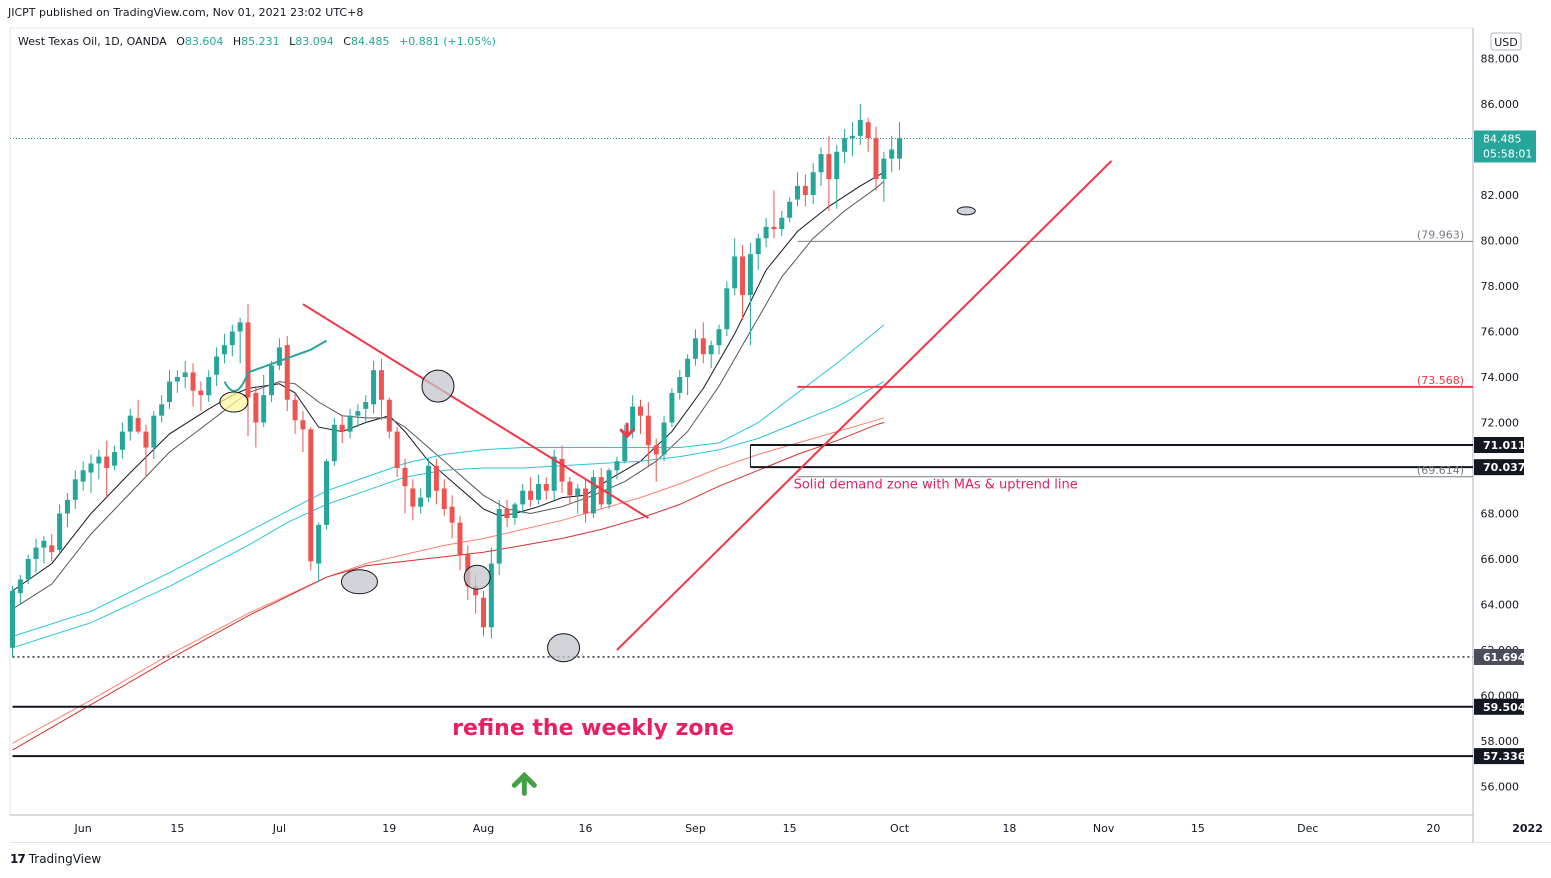 The image size is (1551, 878). Describe the element at coordinates (18, 859) in the screenshot. I see `tradingview-logo-icon: 17` at that location.